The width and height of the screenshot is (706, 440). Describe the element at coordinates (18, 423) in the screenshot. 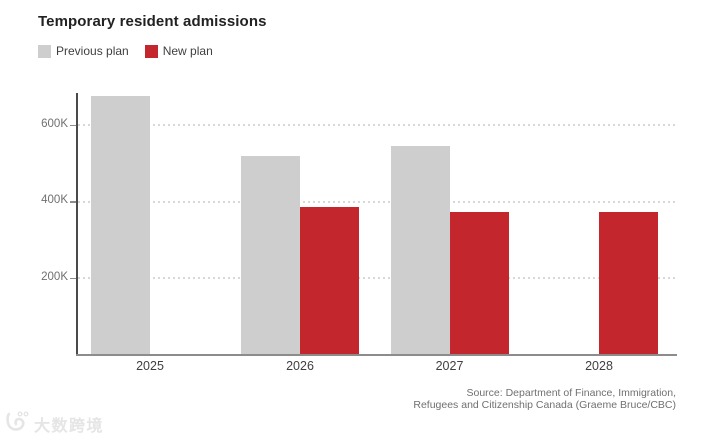

I see `watermark-logo-icon` at that location.